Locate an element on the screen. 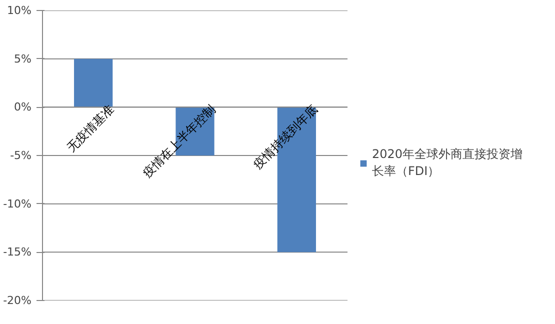 Image resolution: width=555 pixels, height=324 pixels. x-tick-label: 疫情在上半年控制 is located at coordinates (179, 141).